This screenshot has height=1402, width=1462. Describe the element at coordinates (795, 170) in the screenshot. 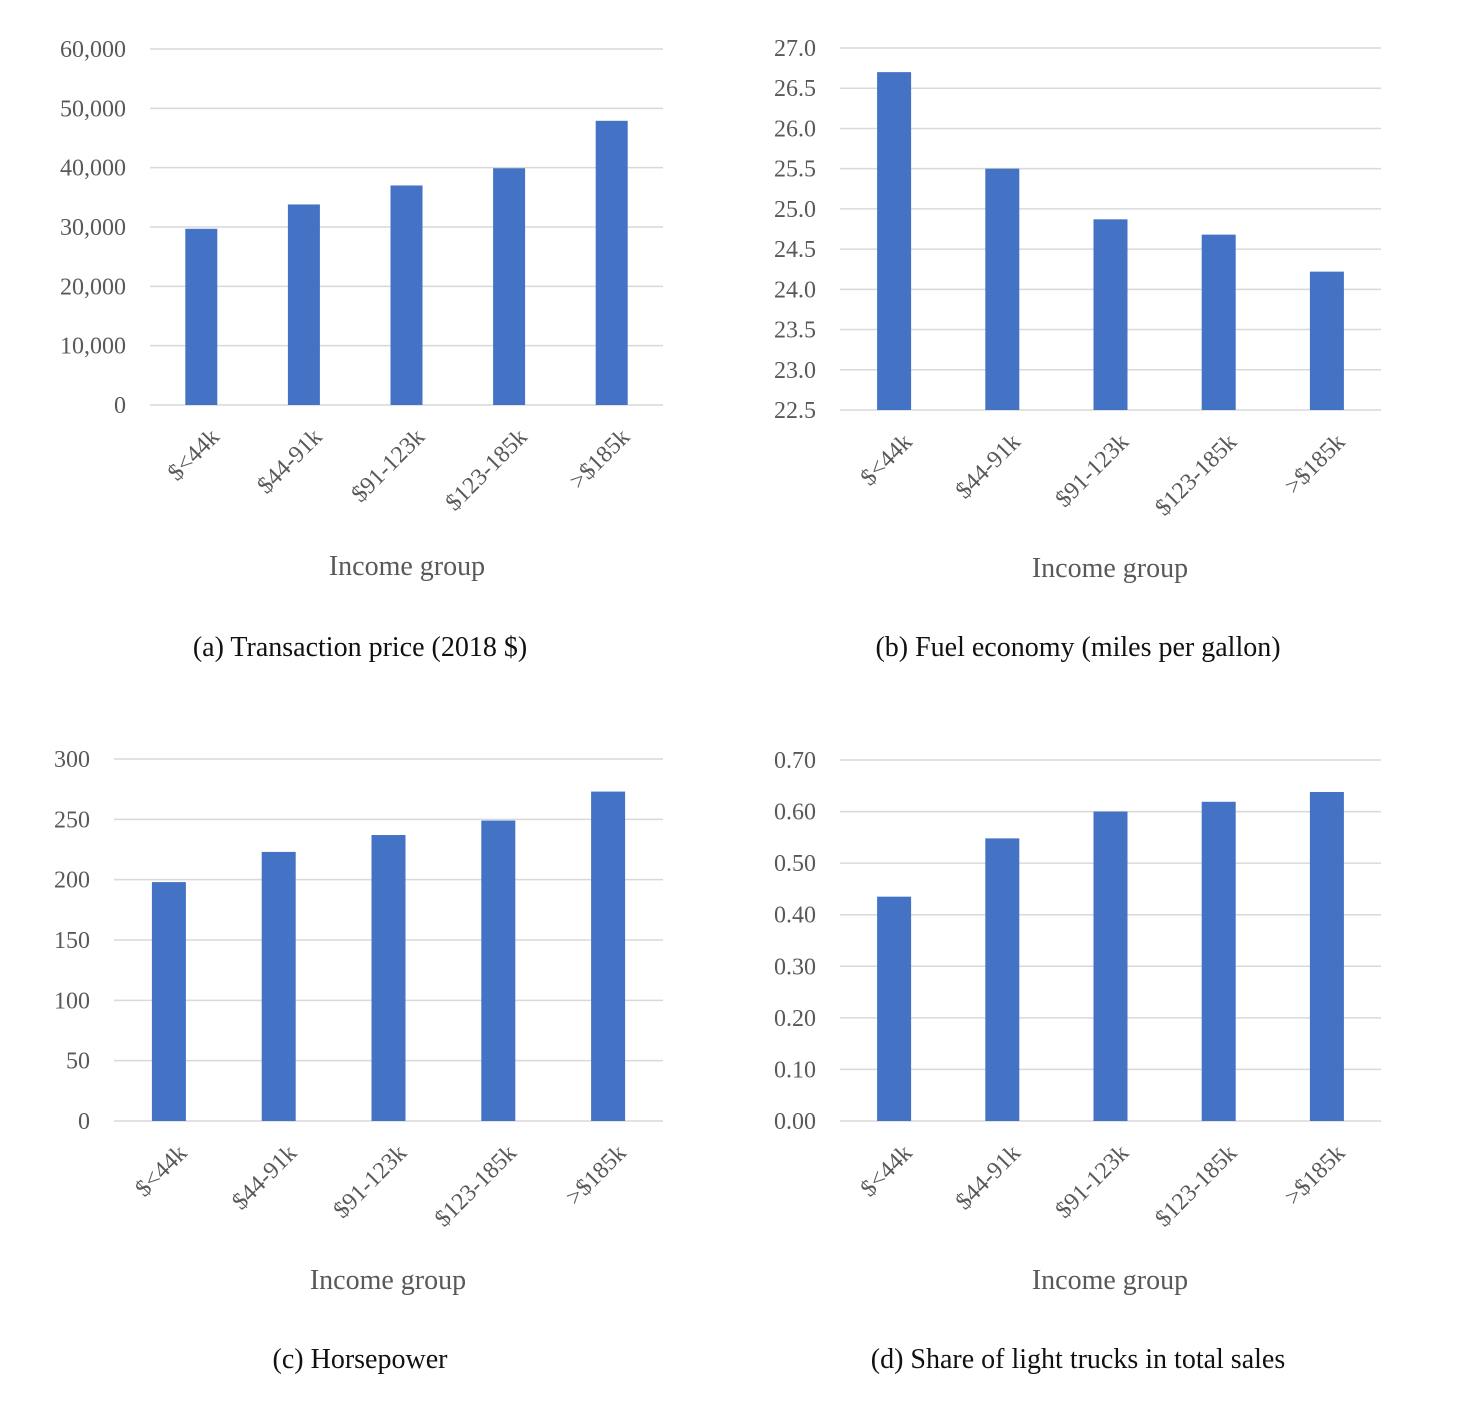

I see `y-tick-label: 25.5` at that location.